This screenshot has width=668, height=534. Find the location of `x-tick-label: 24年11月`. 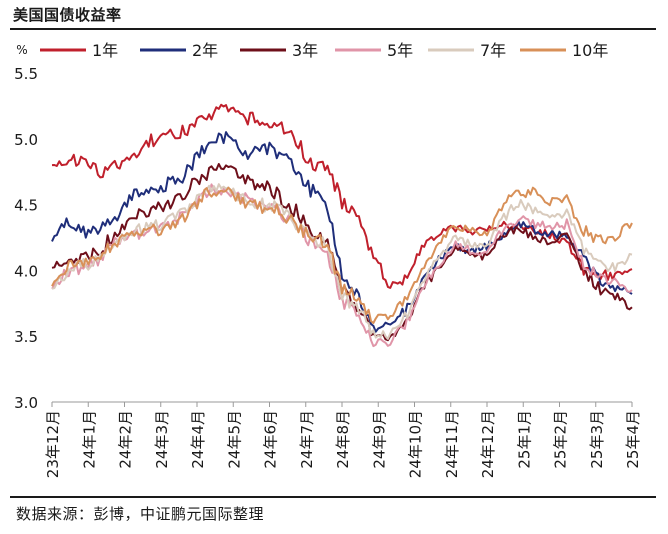

x-tick-label: 24年11月 is located at coordinates (452, 444).